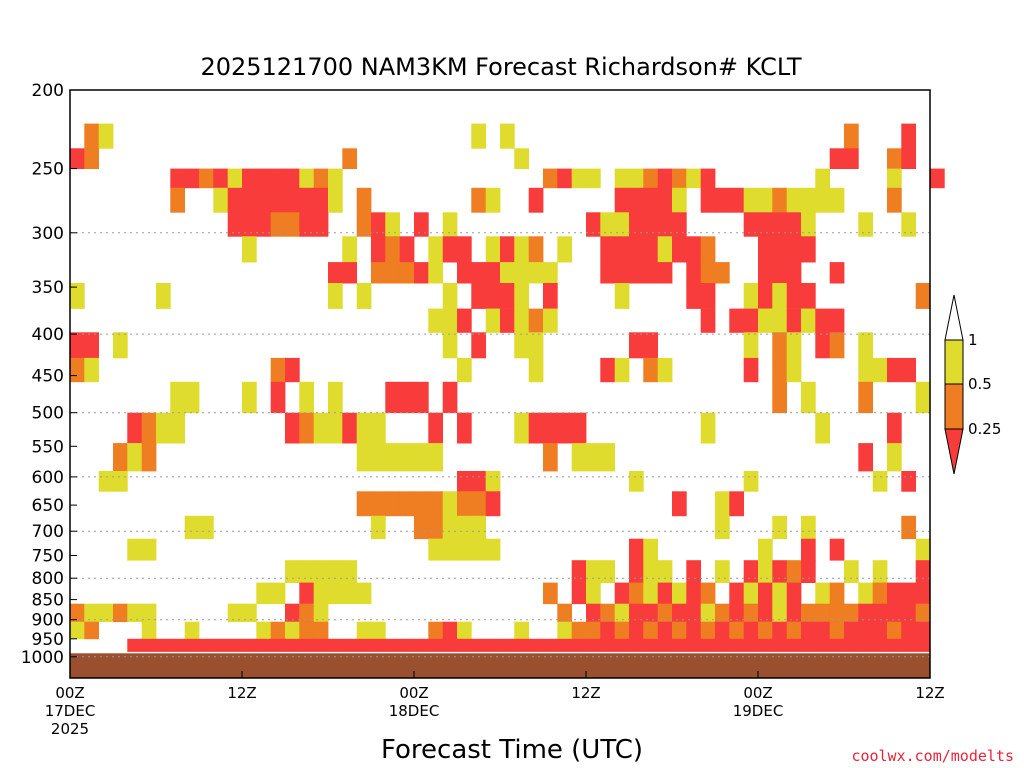 Image resolution: width=1024 pixels, height=768 pixels. I want to click on y-tick-label: 500, so click(48, 414).